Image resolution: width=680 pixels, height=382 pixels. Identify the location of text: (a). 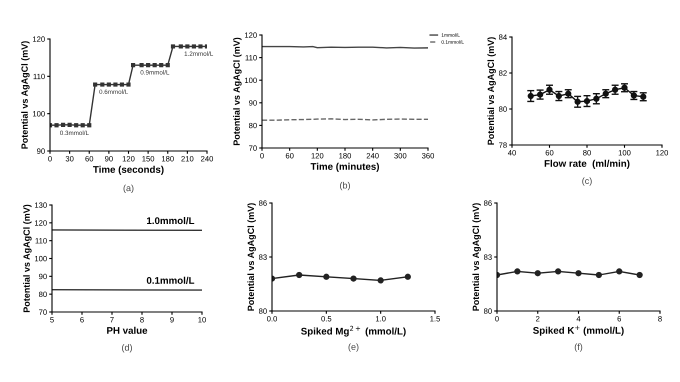
(129, 189).